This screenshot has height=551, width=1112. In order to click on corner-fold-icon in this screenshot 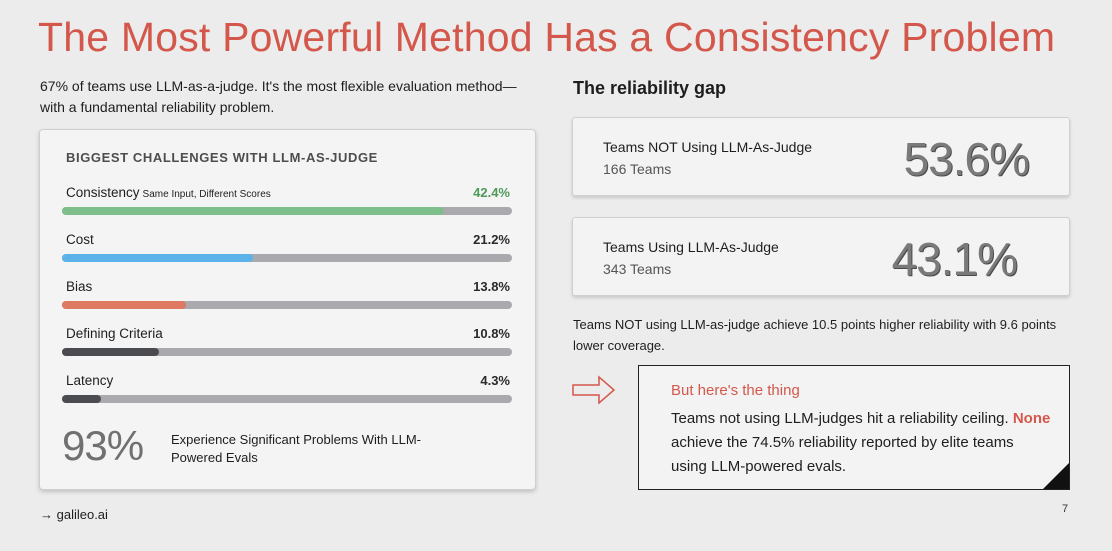, I will do `click(1056, 476)`.